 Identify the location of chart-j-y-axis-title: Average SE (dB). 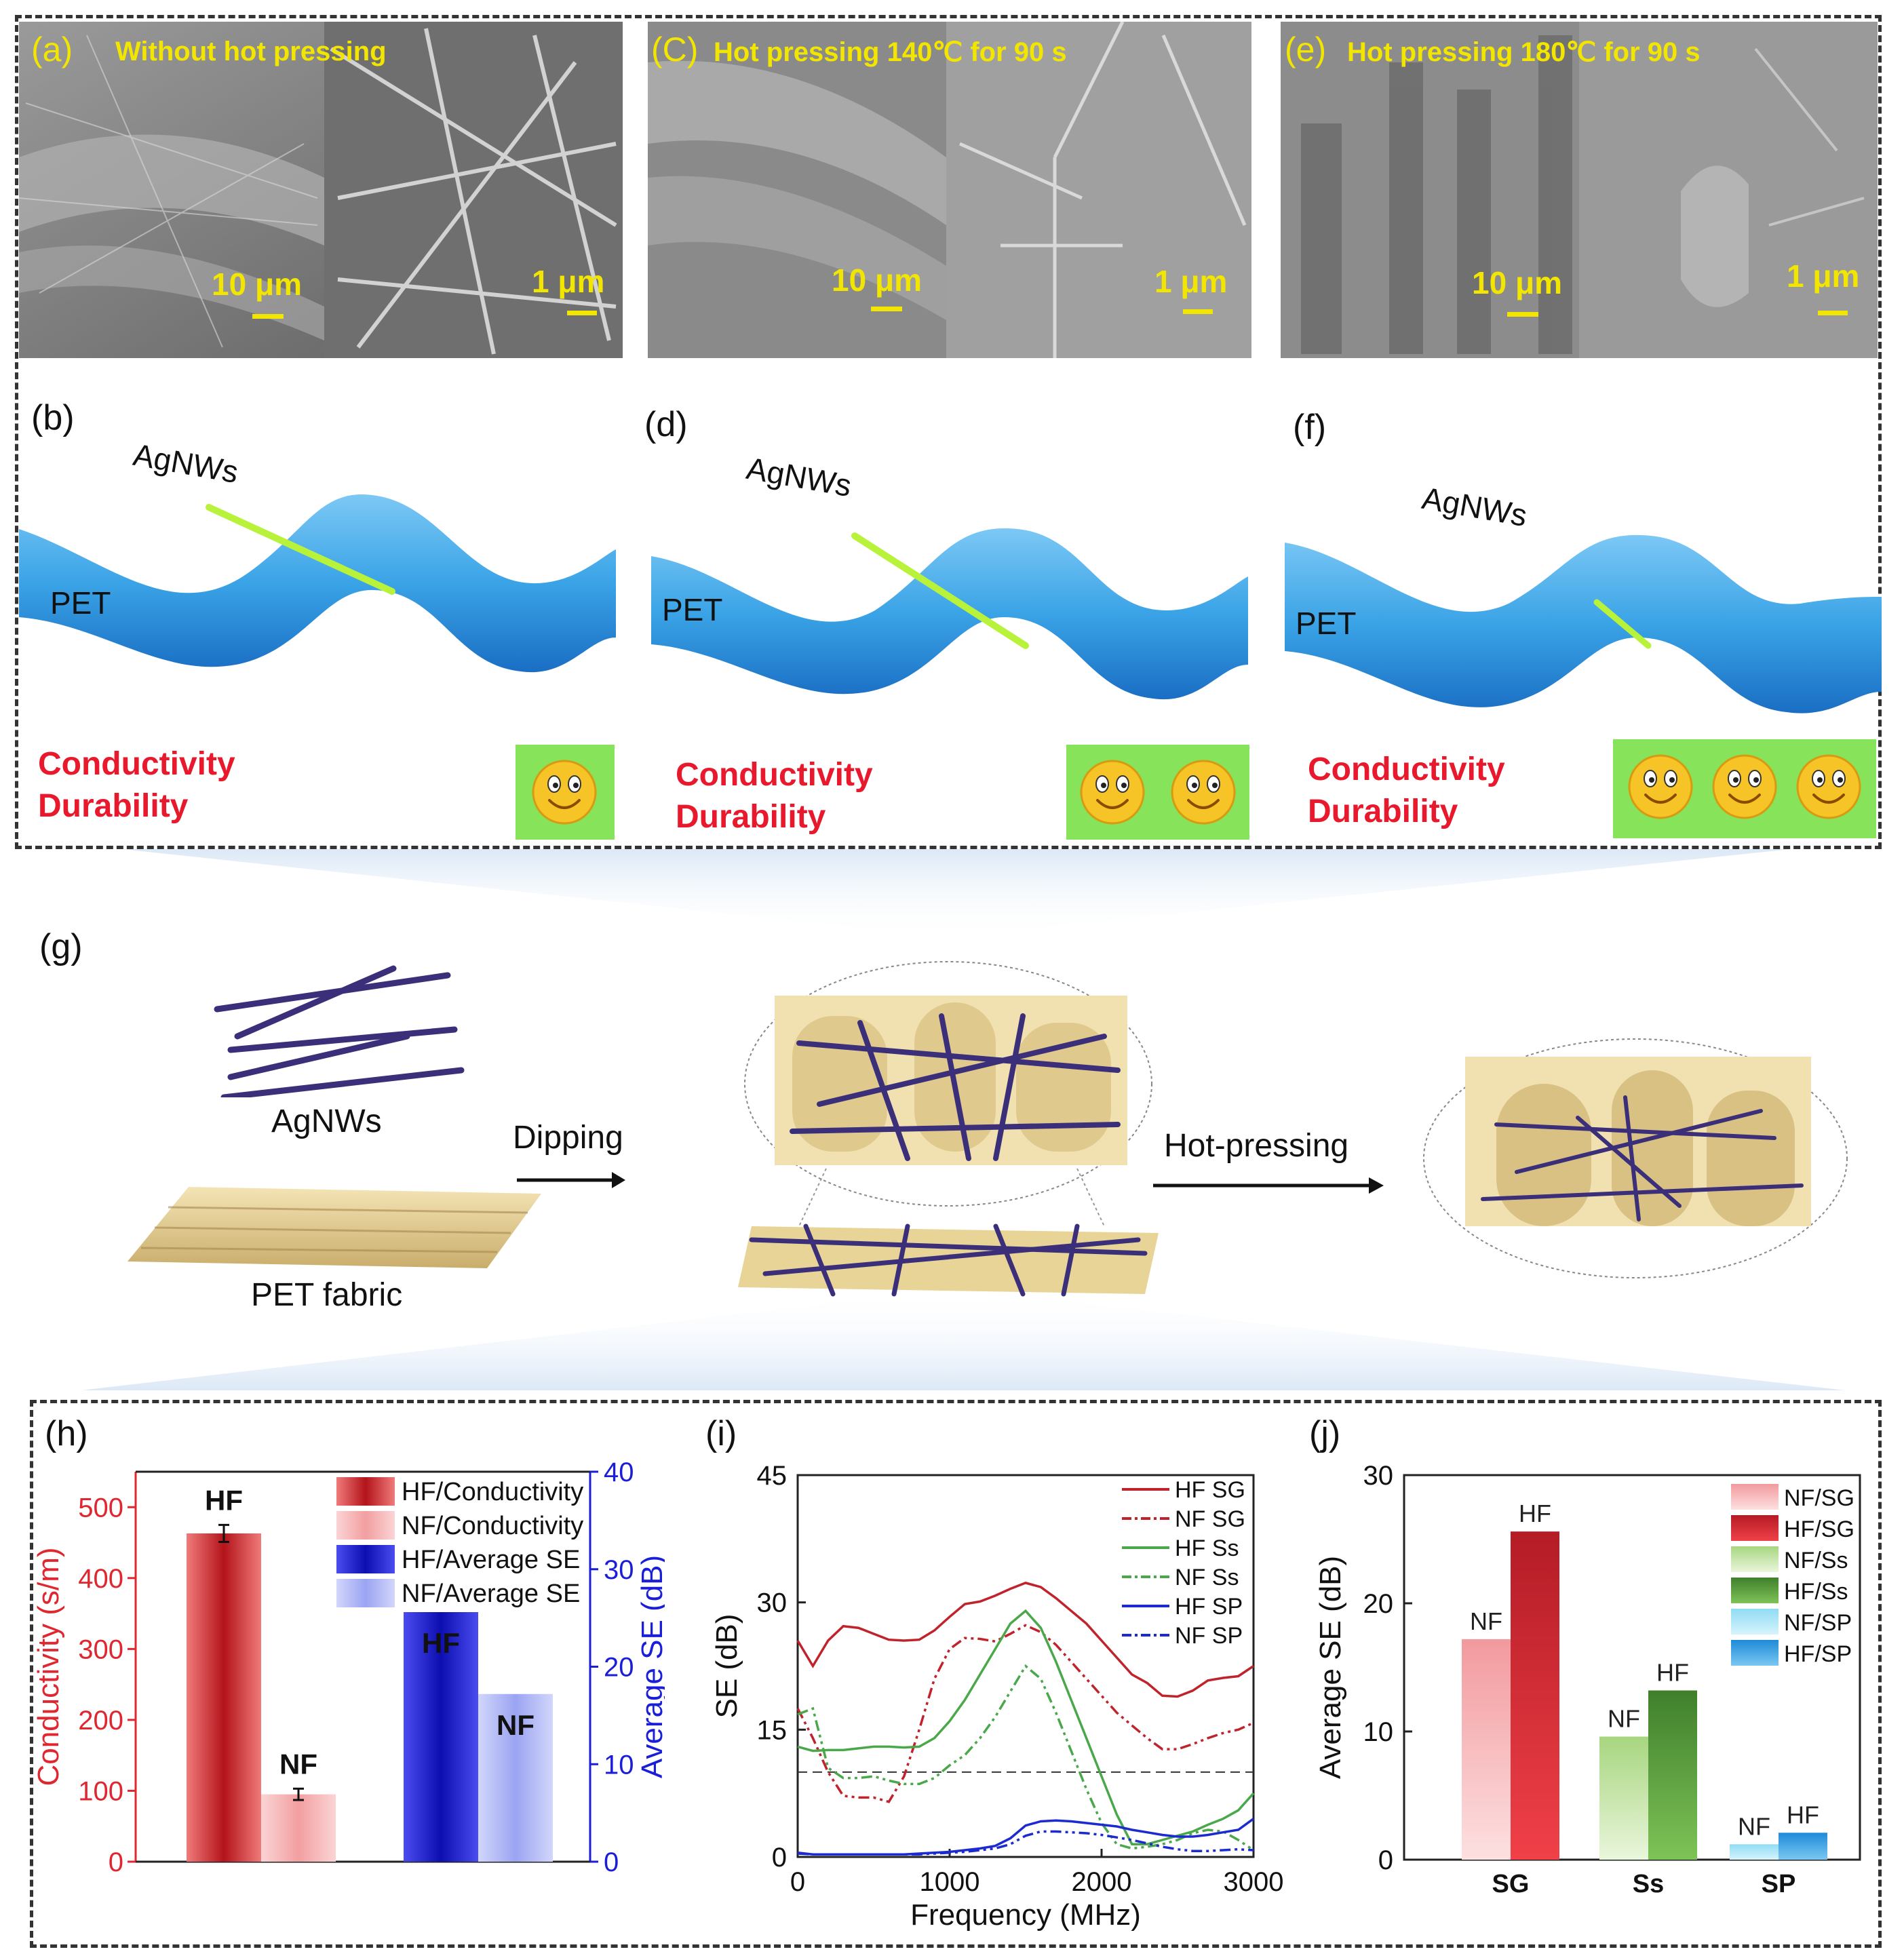
(1331, 1667).